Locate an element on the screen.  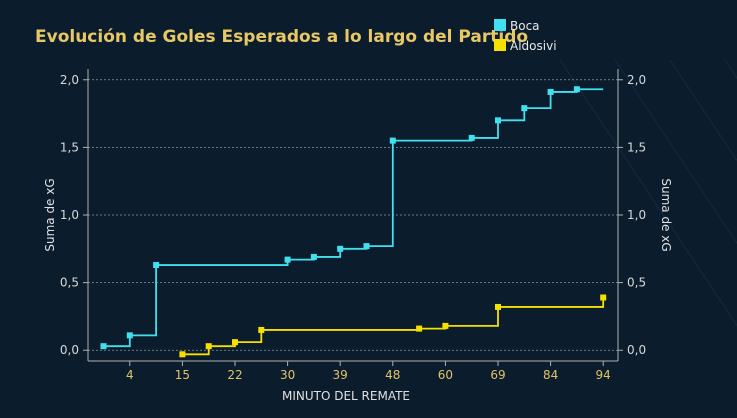
y-tick-label: 1,0 is located at coordinates (69, 215).